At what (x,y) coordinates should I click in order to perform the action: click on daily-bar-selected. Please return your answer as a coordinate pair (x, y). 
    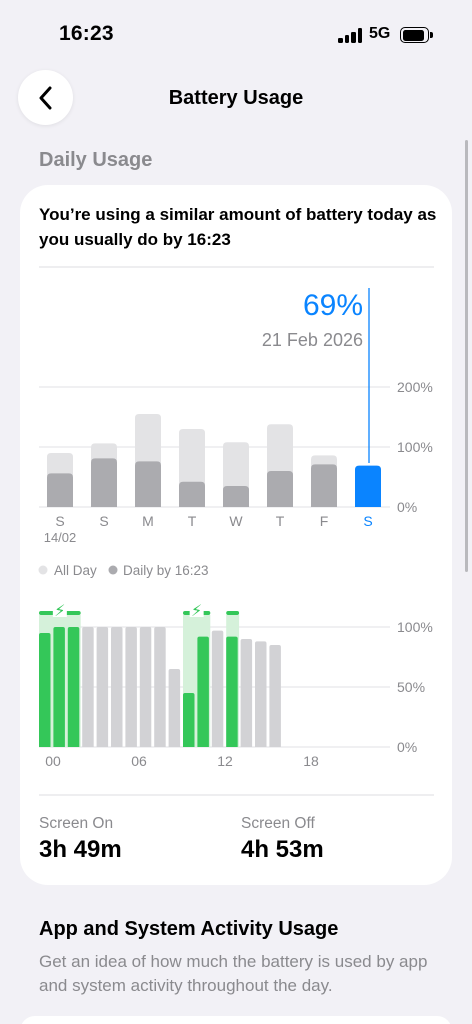
    Looking at the image, I should click on (368, 486).